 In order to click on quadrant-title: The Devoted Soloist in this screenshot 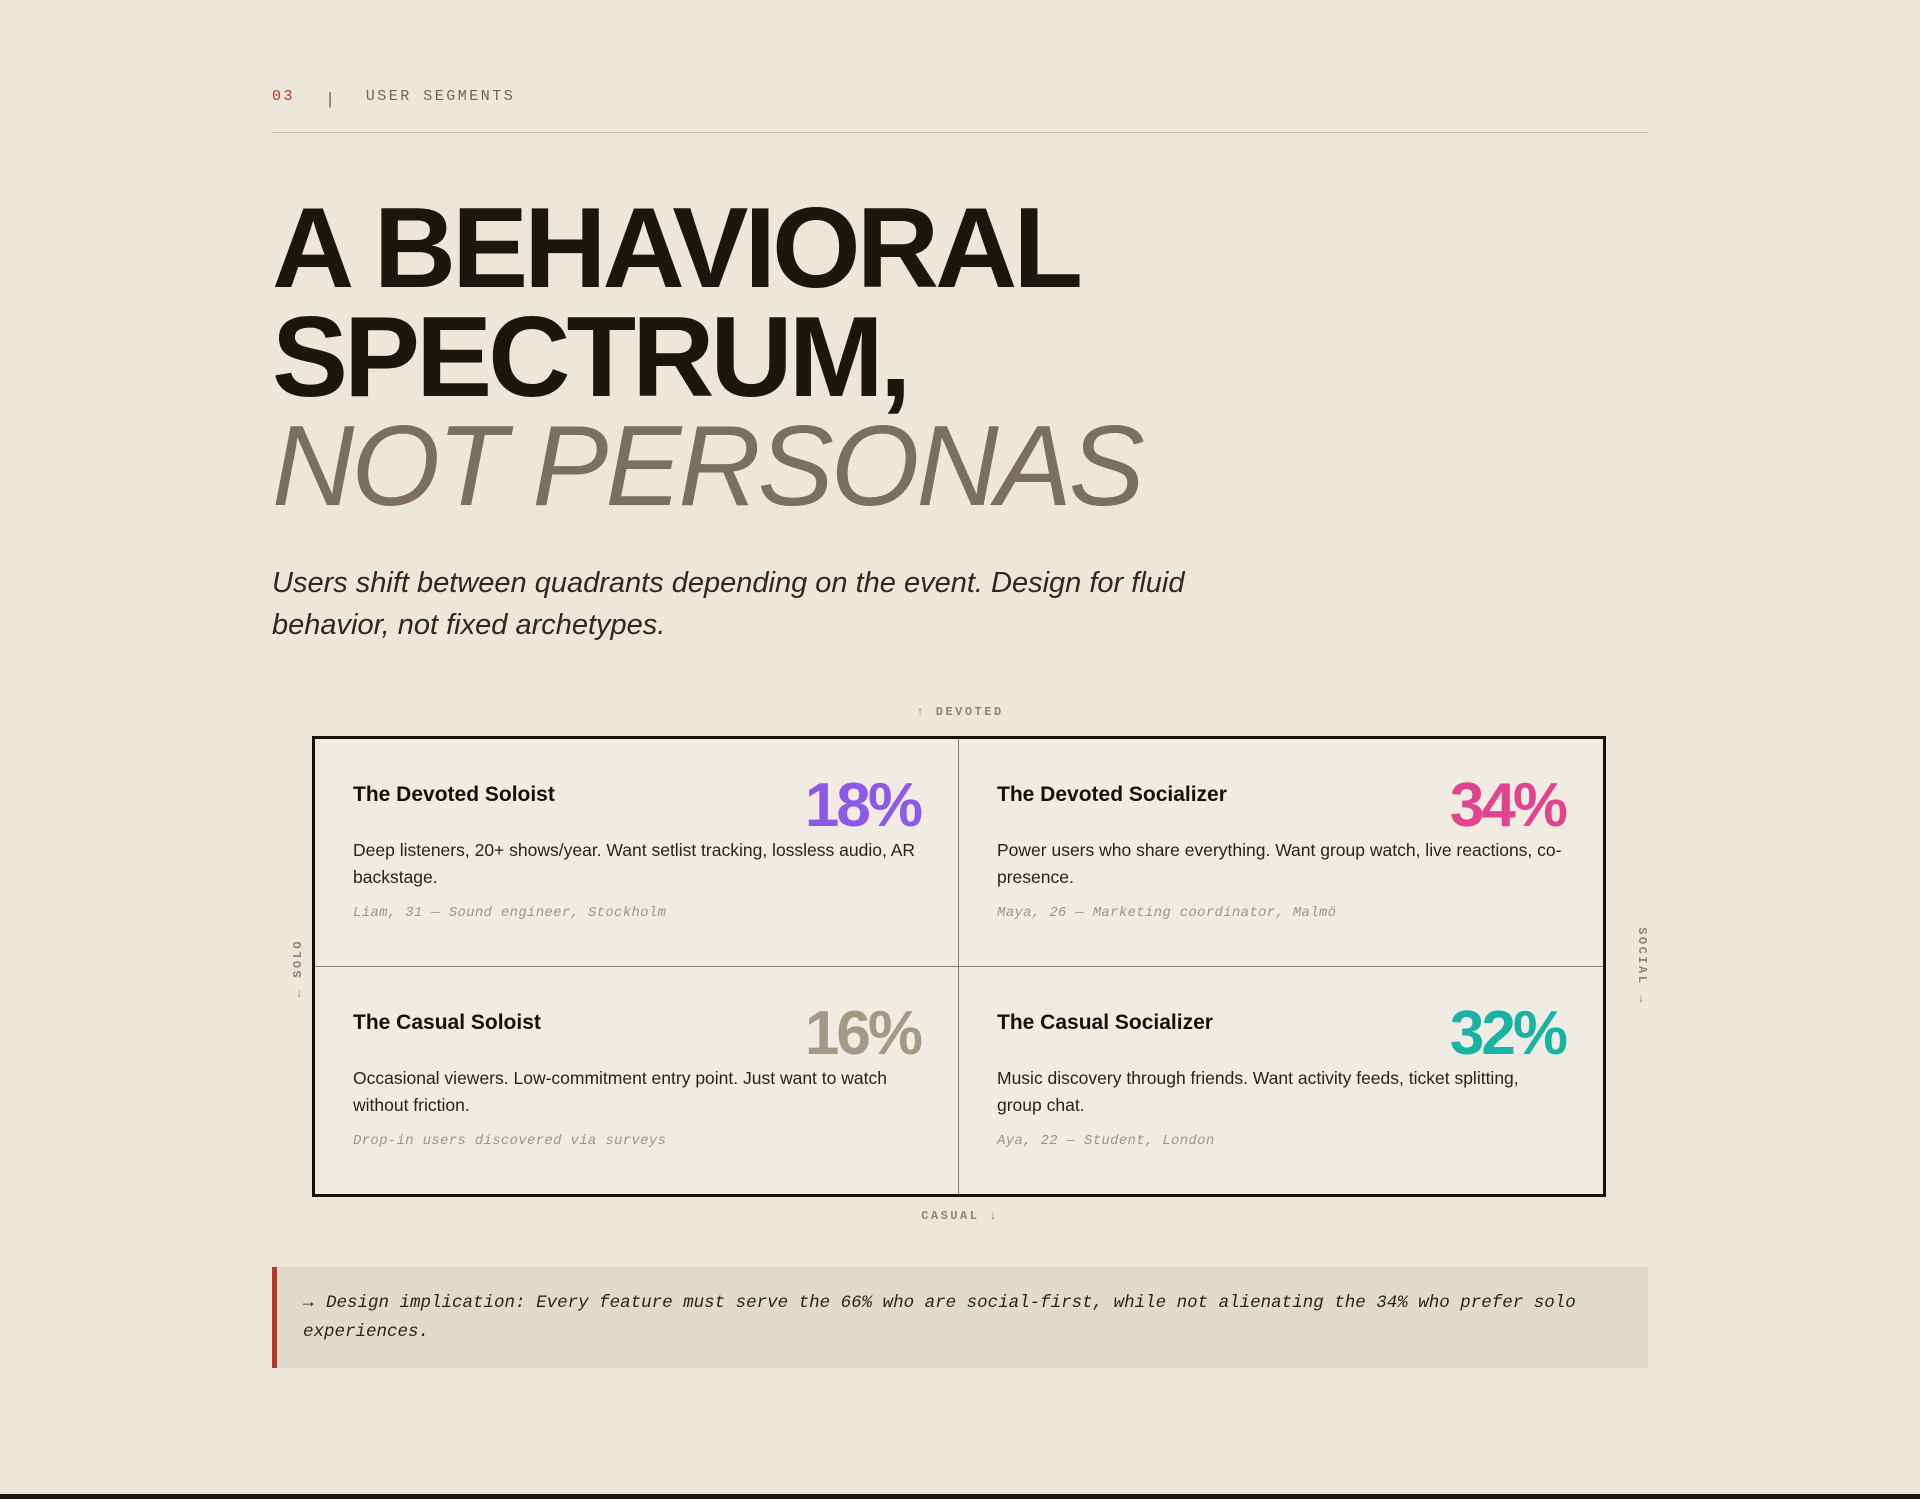, I will do `click(454, 794)`.